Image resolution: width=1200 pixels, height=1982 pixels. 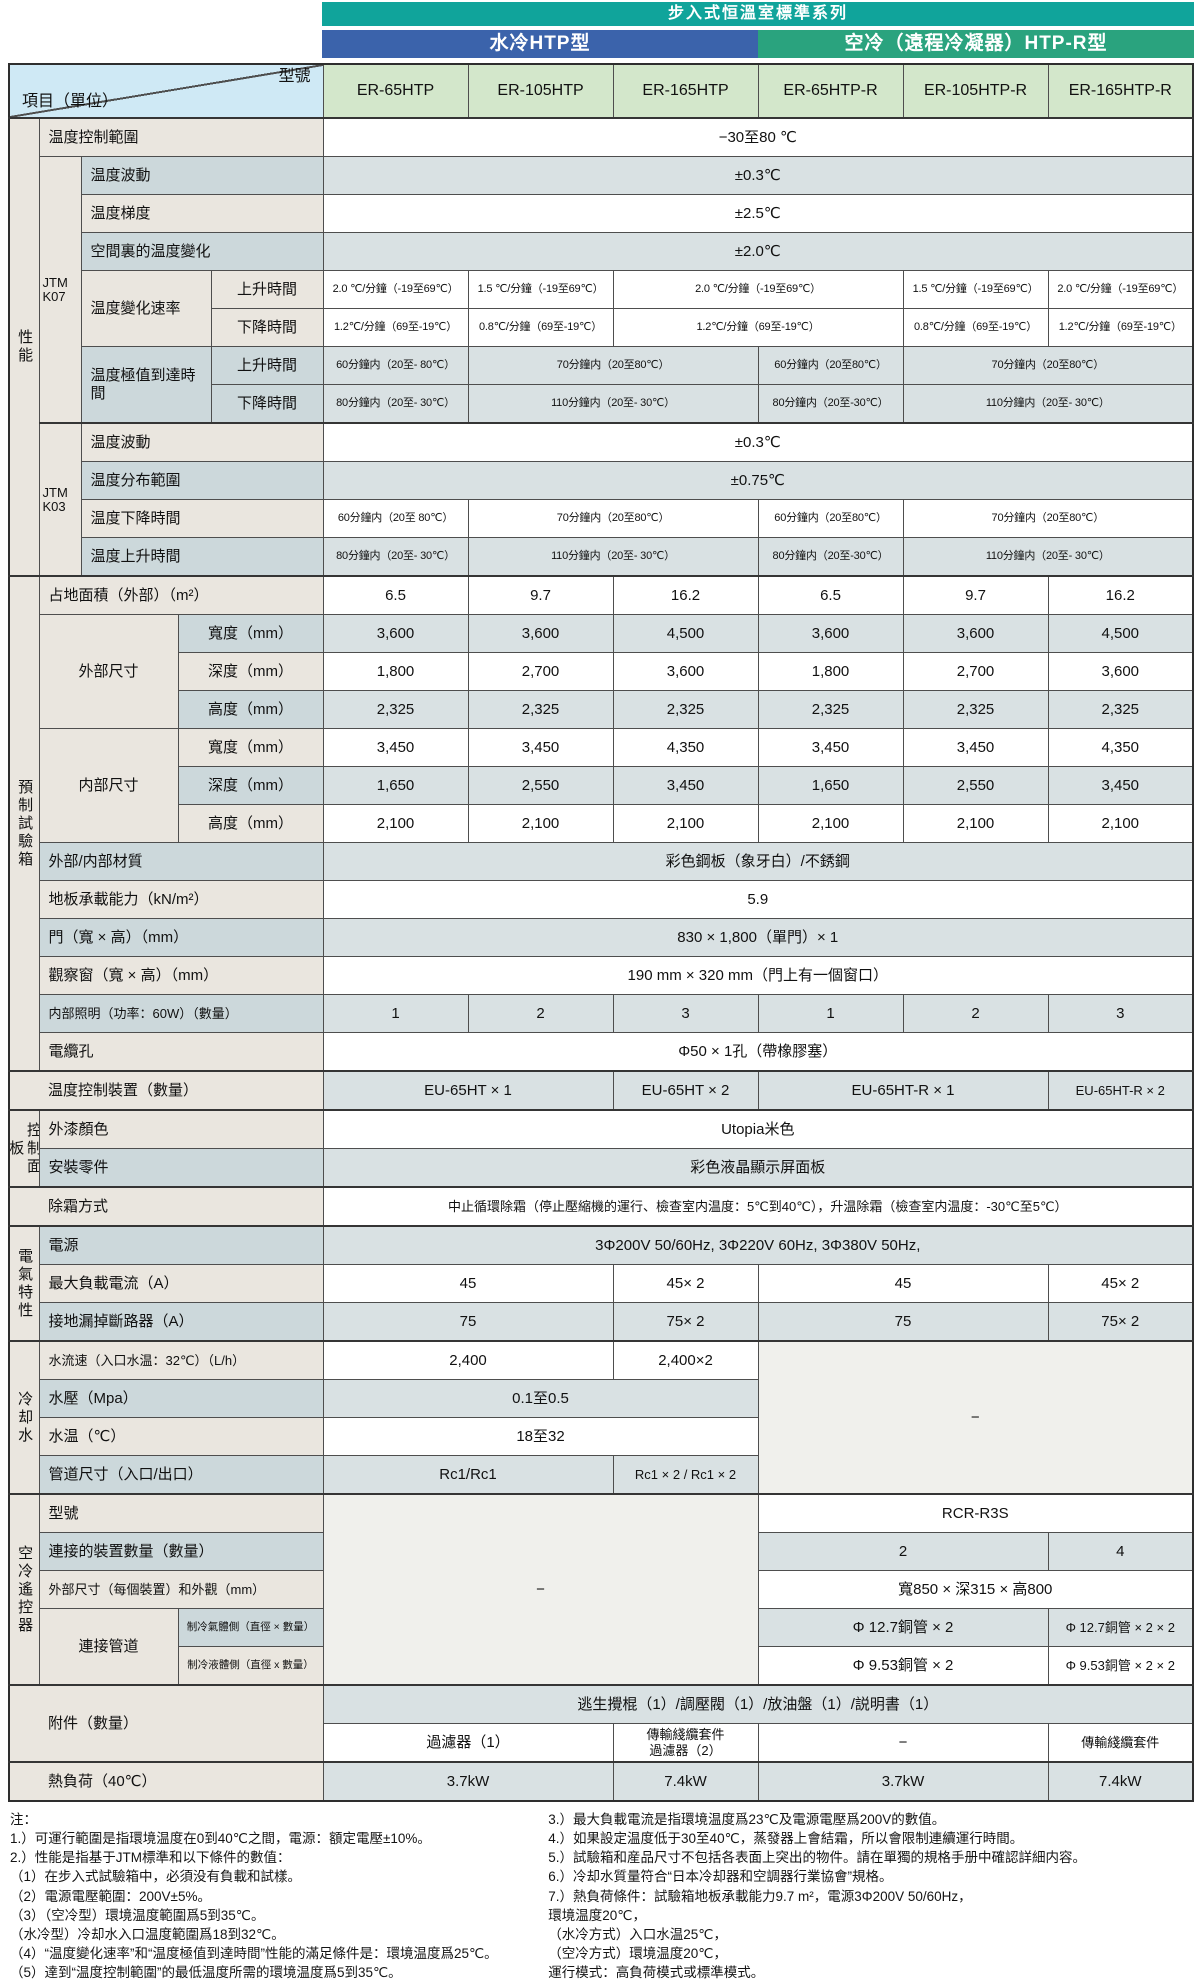 What do you see at coordinates (468, 1283) in the screenshot?
I see `value-cell: 45` at bounding box center [468, 1283].